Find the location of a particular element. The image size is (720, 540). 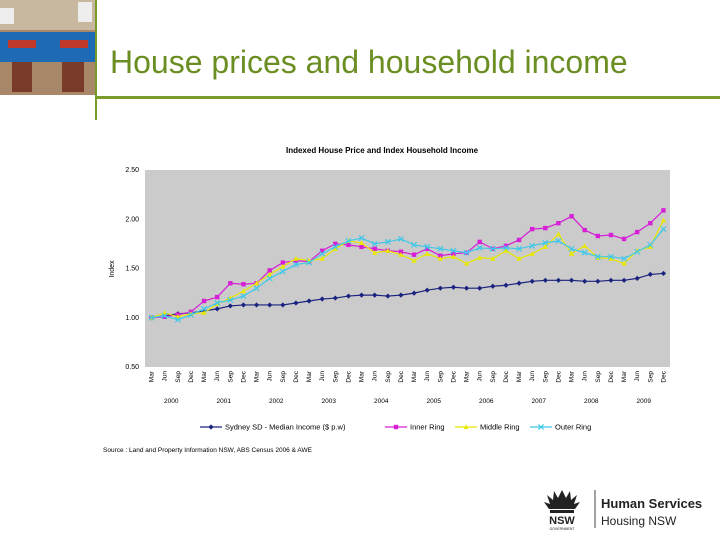

year-label: 2007 is located at coordinates (539, 401).